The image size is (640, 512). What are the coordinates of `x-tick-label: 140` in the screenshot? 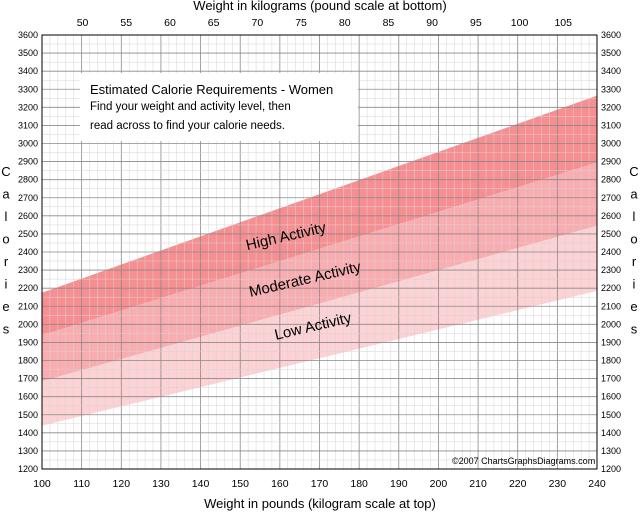 It's located at (201, 484).